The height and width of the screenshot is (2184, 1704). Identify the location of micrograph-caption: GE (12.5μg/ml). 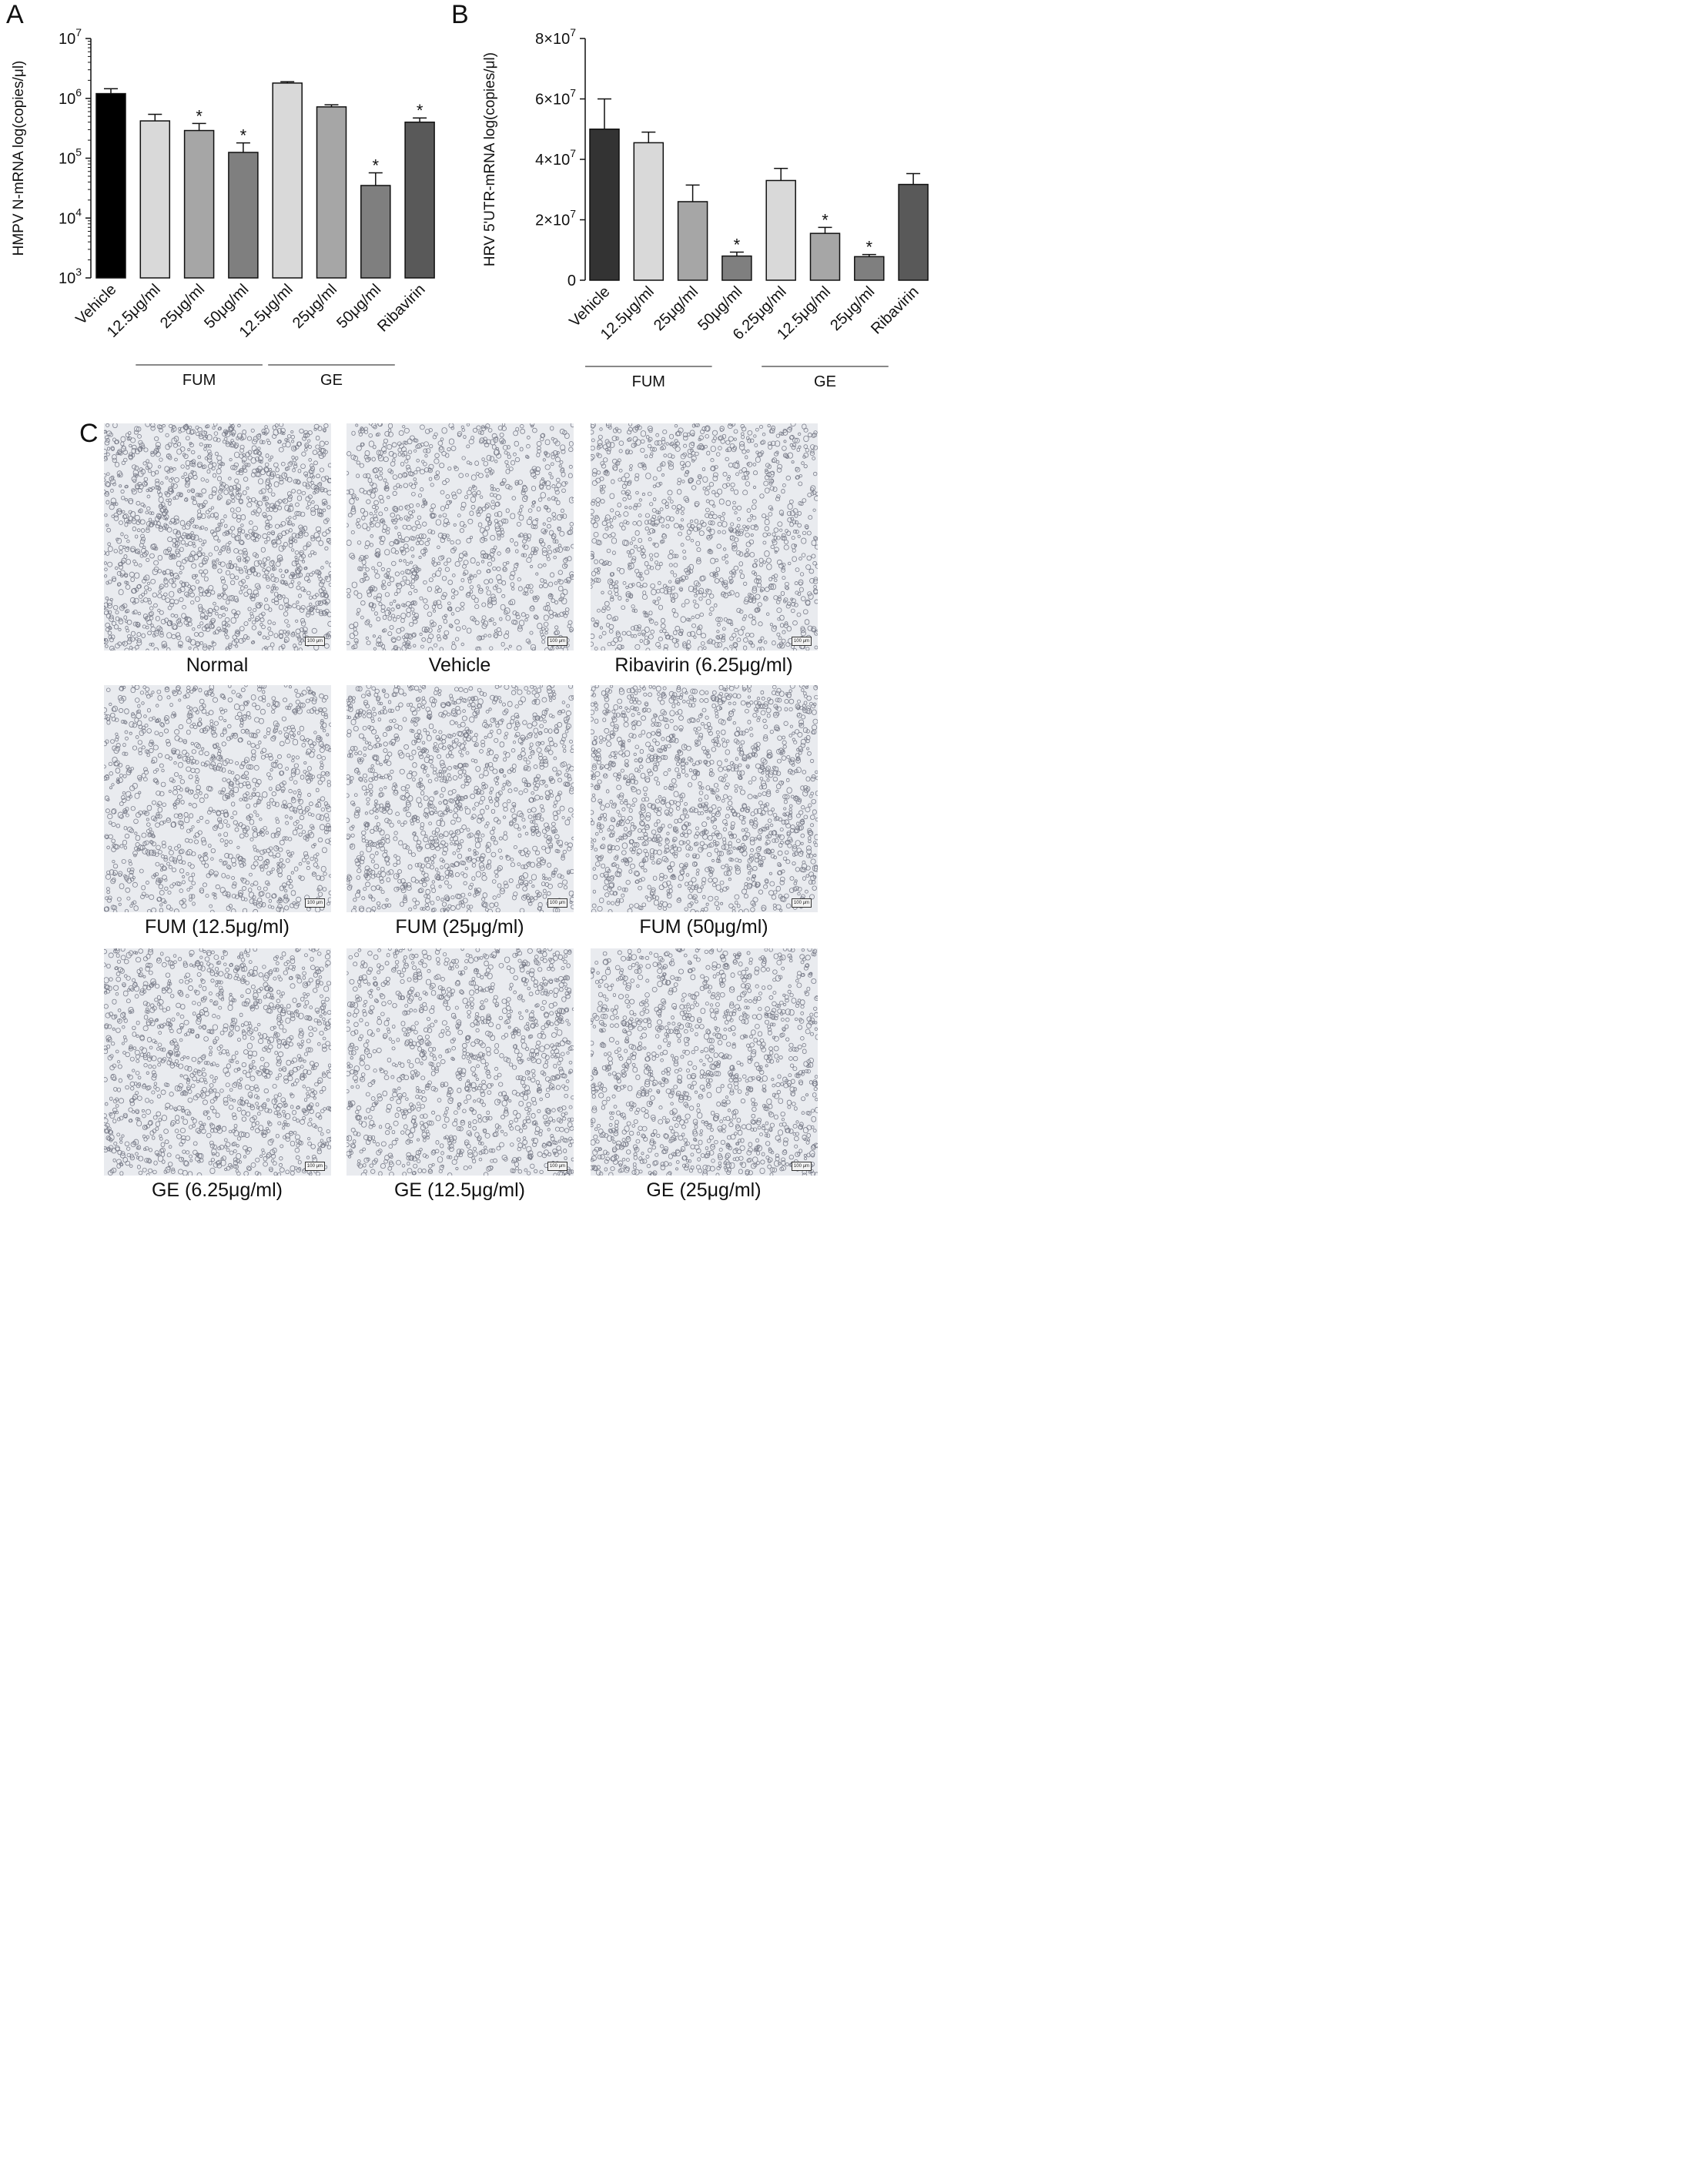
(459, 1190).